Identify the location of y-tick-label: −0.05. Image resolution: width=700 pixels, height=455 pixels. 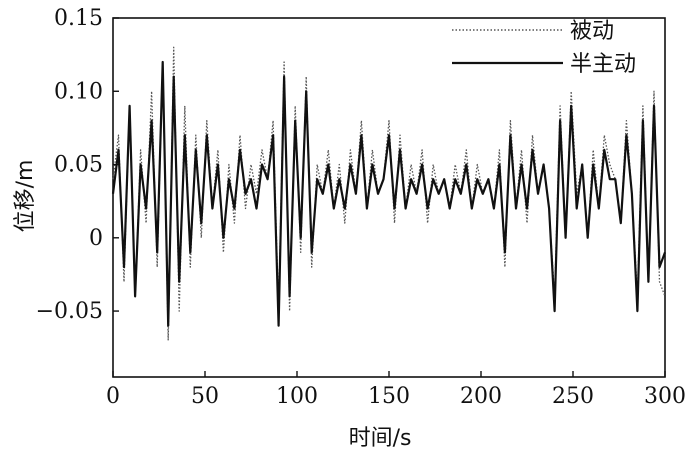
(69, 311).